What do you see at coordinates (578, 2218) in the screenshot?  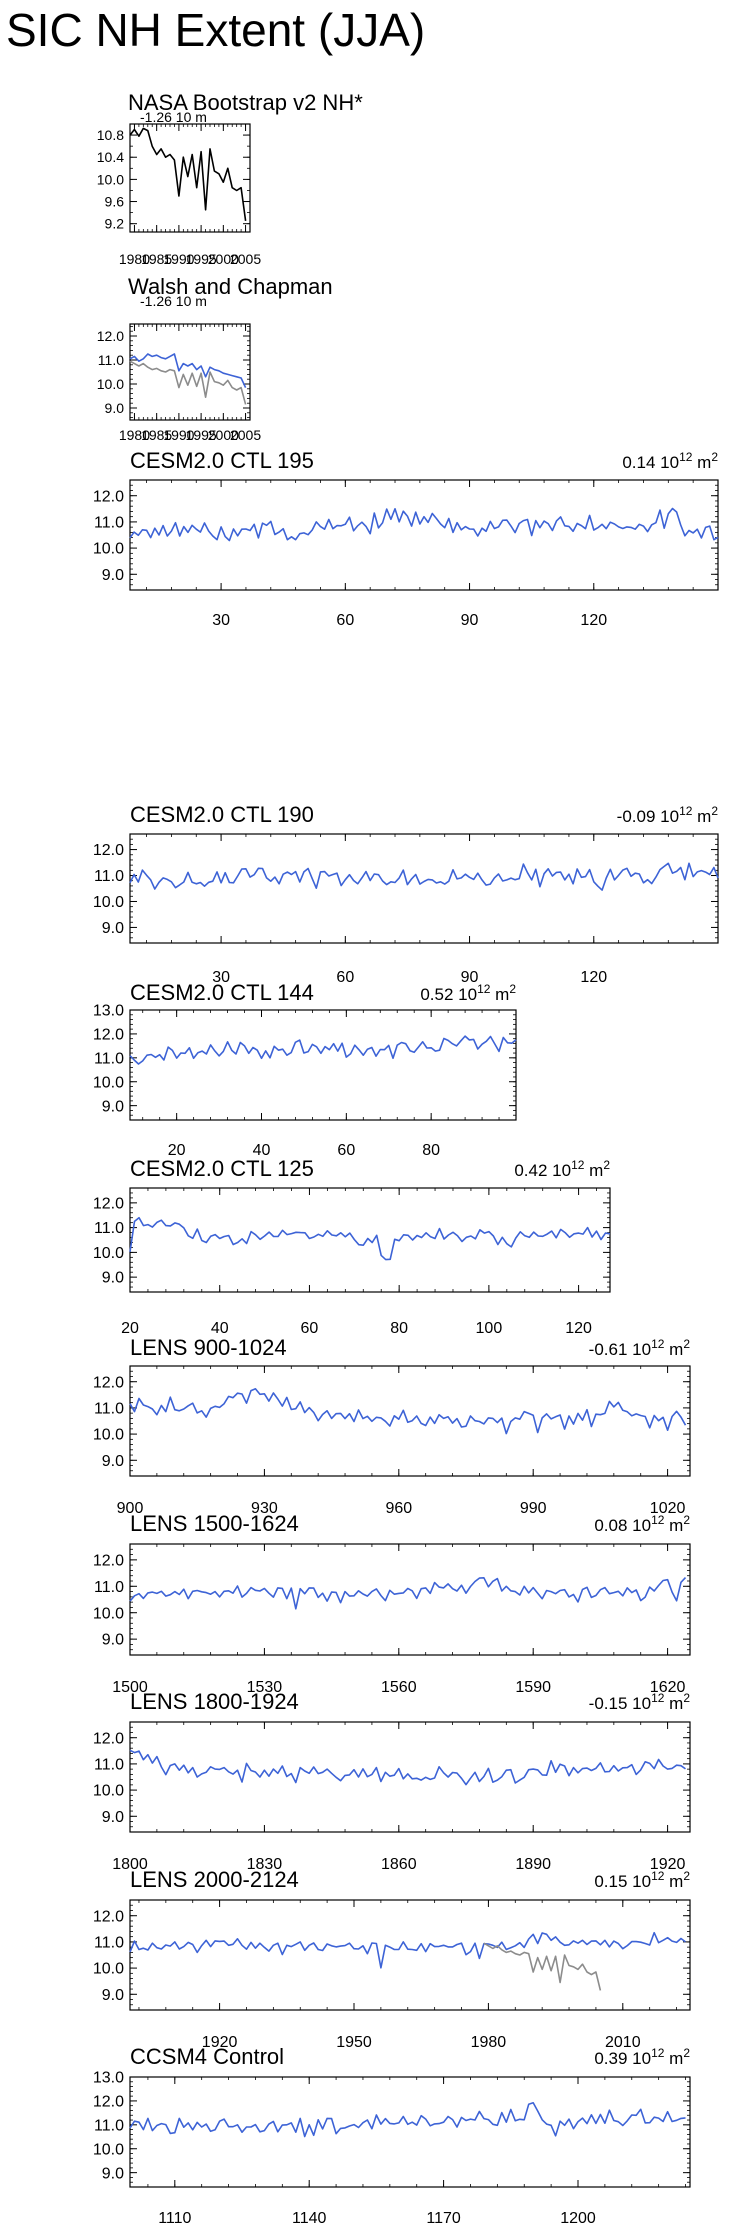 I see `x-tick-label: 1200` at bounding box center [578, 2218].